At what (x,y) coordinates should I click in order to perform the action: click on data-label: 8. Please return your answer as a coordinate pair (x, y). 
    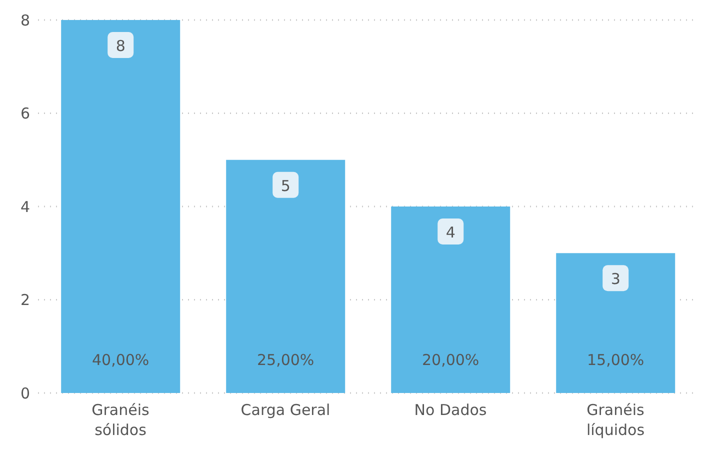
    Looking at the image, I should click on (121, 46).